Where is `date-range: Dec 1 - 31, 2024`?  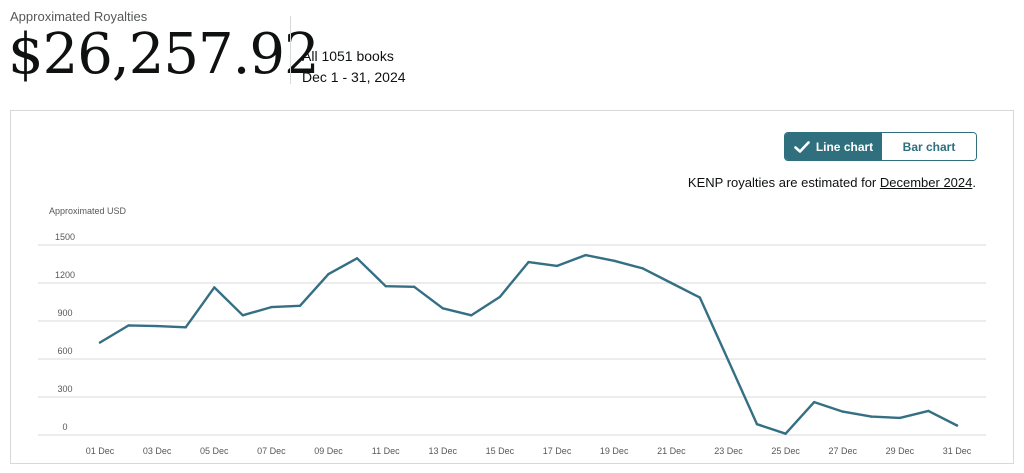
date-range: Dec 1 - 31, 2024 is located at coordinates (354, 77).